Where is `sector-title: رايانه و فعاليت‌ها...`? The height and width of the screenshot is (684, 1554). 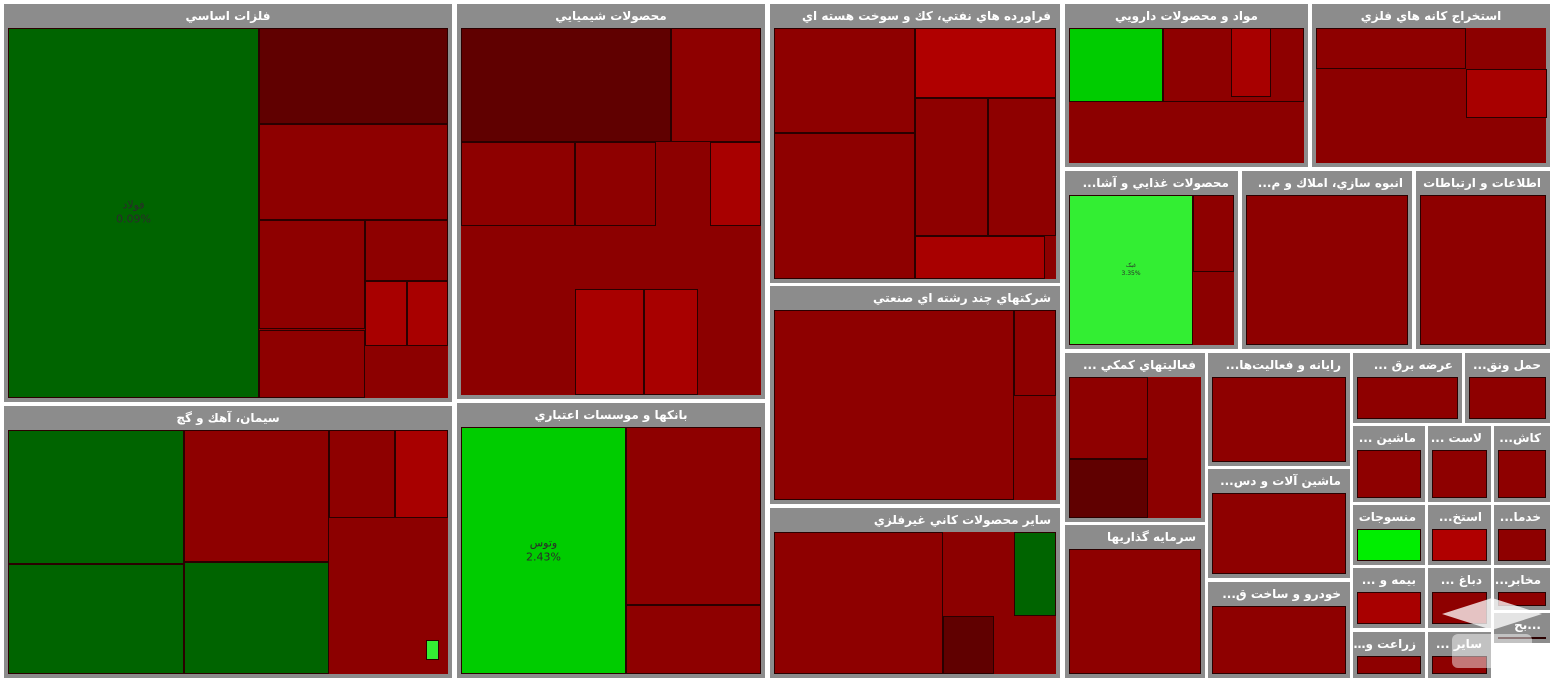 sector-title: رايانه و فعاليت‌ها... is located at coordinates (1283, 365).